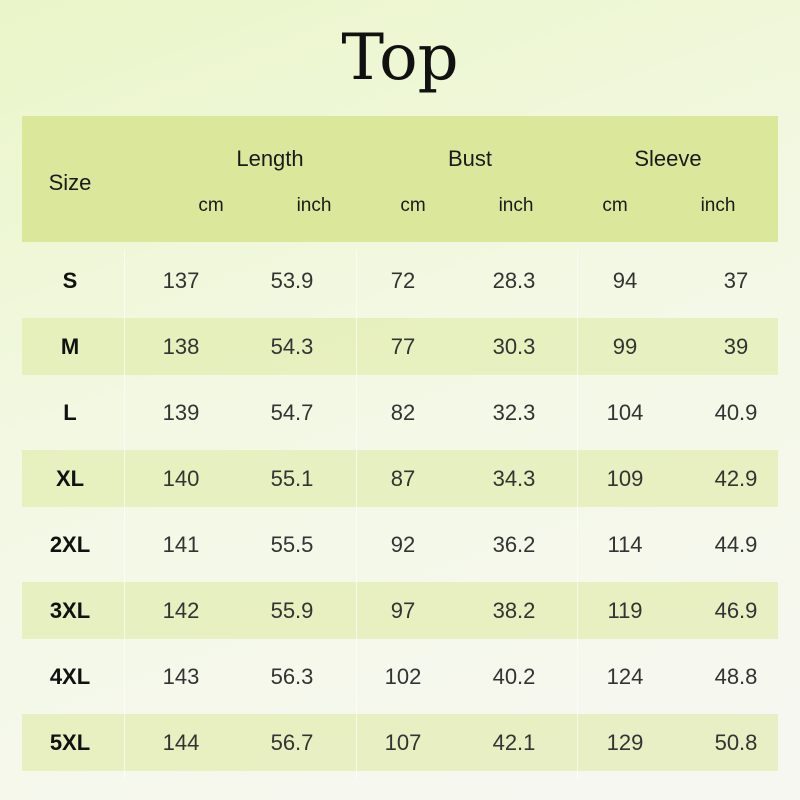  I want to click on value-cell: 82, so click(403, 412).